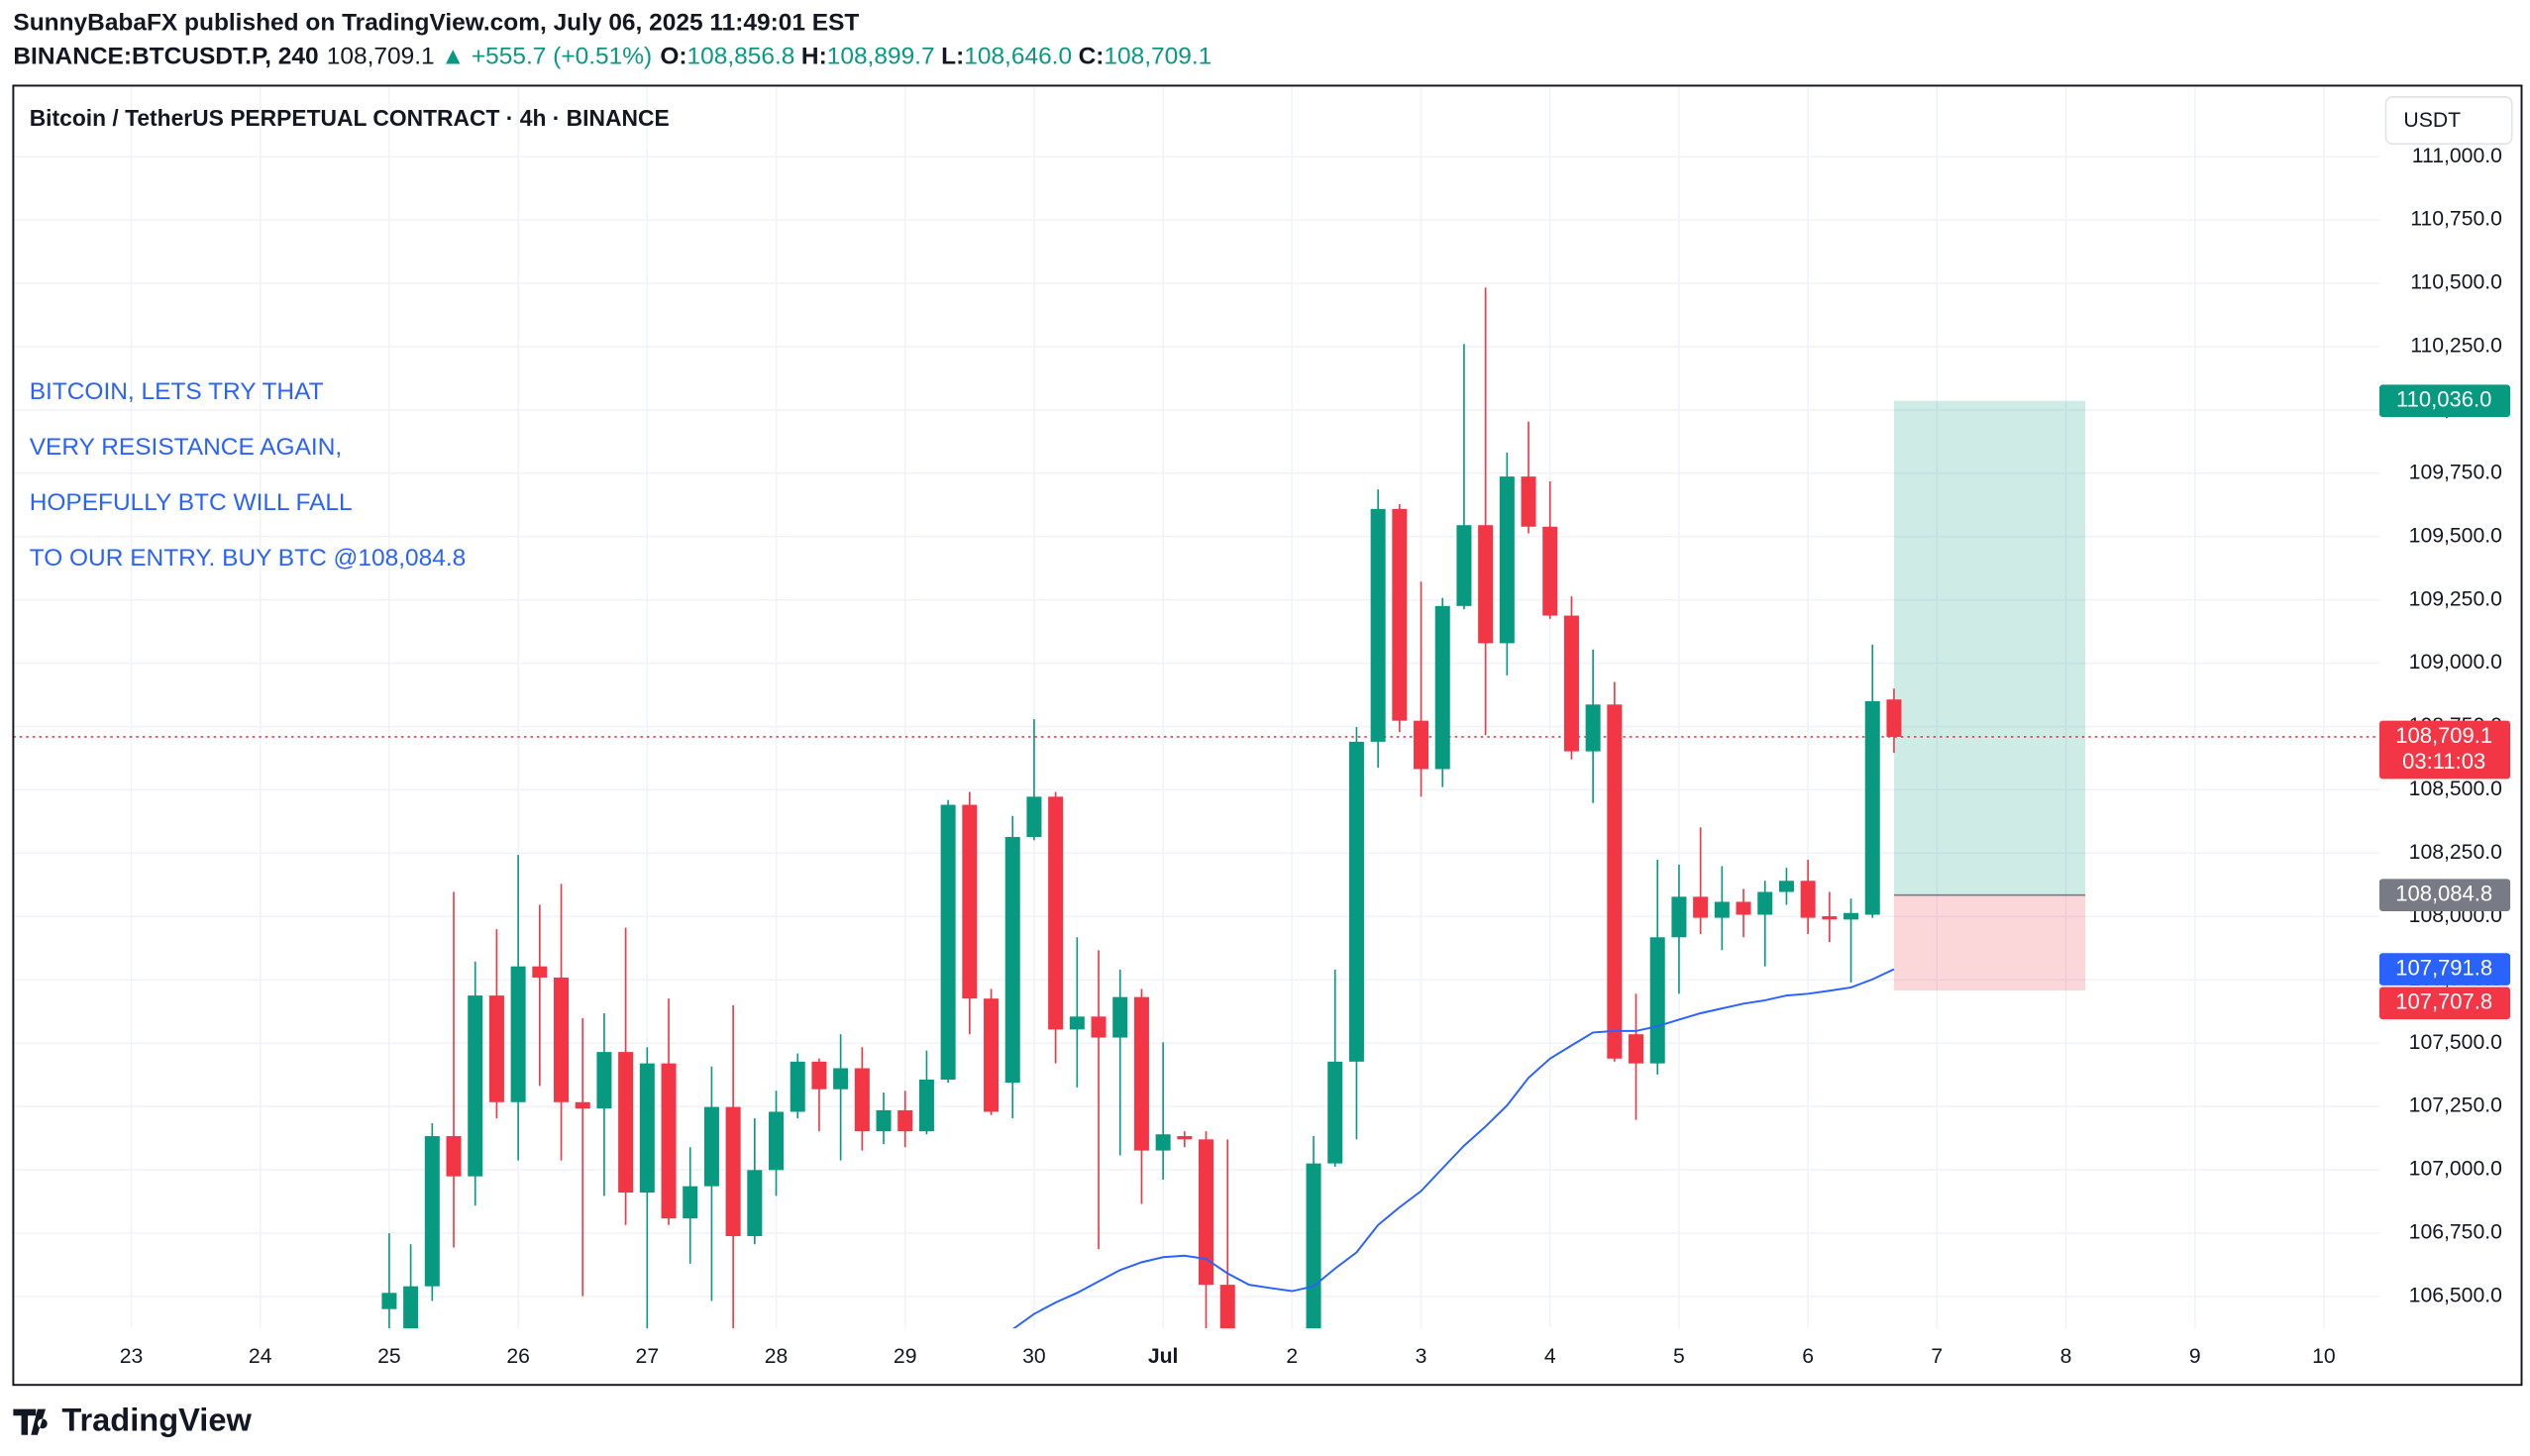 Image resolution: width=2530 pixels, height=1456 pixels. What do you see at coordinates (1163, 1356) in the screenshot?
I see `x-tick-label: Jul` at bounding box center [1163, 1356].